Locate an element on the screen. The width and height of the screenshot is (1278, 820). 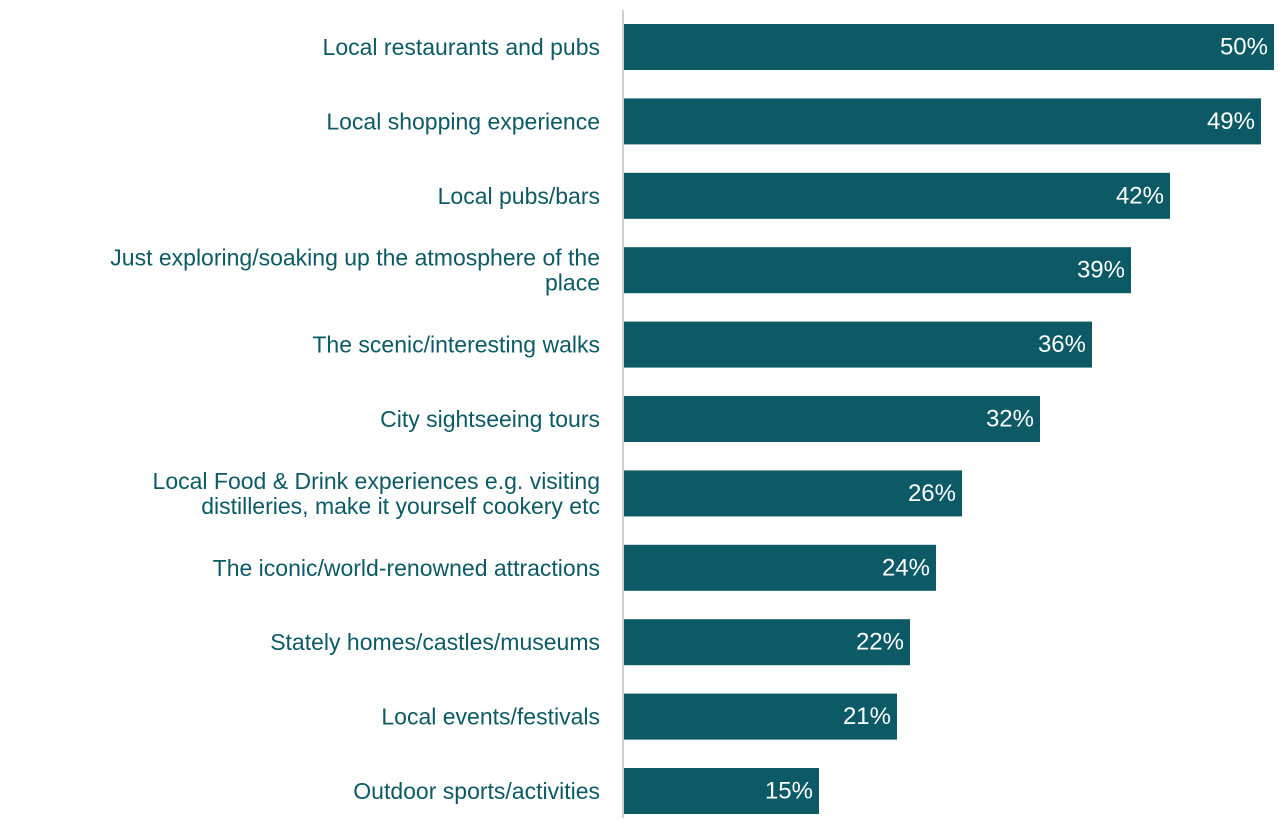
category-label: Stately homes/castles/museums is located at coordinates (435, 642).